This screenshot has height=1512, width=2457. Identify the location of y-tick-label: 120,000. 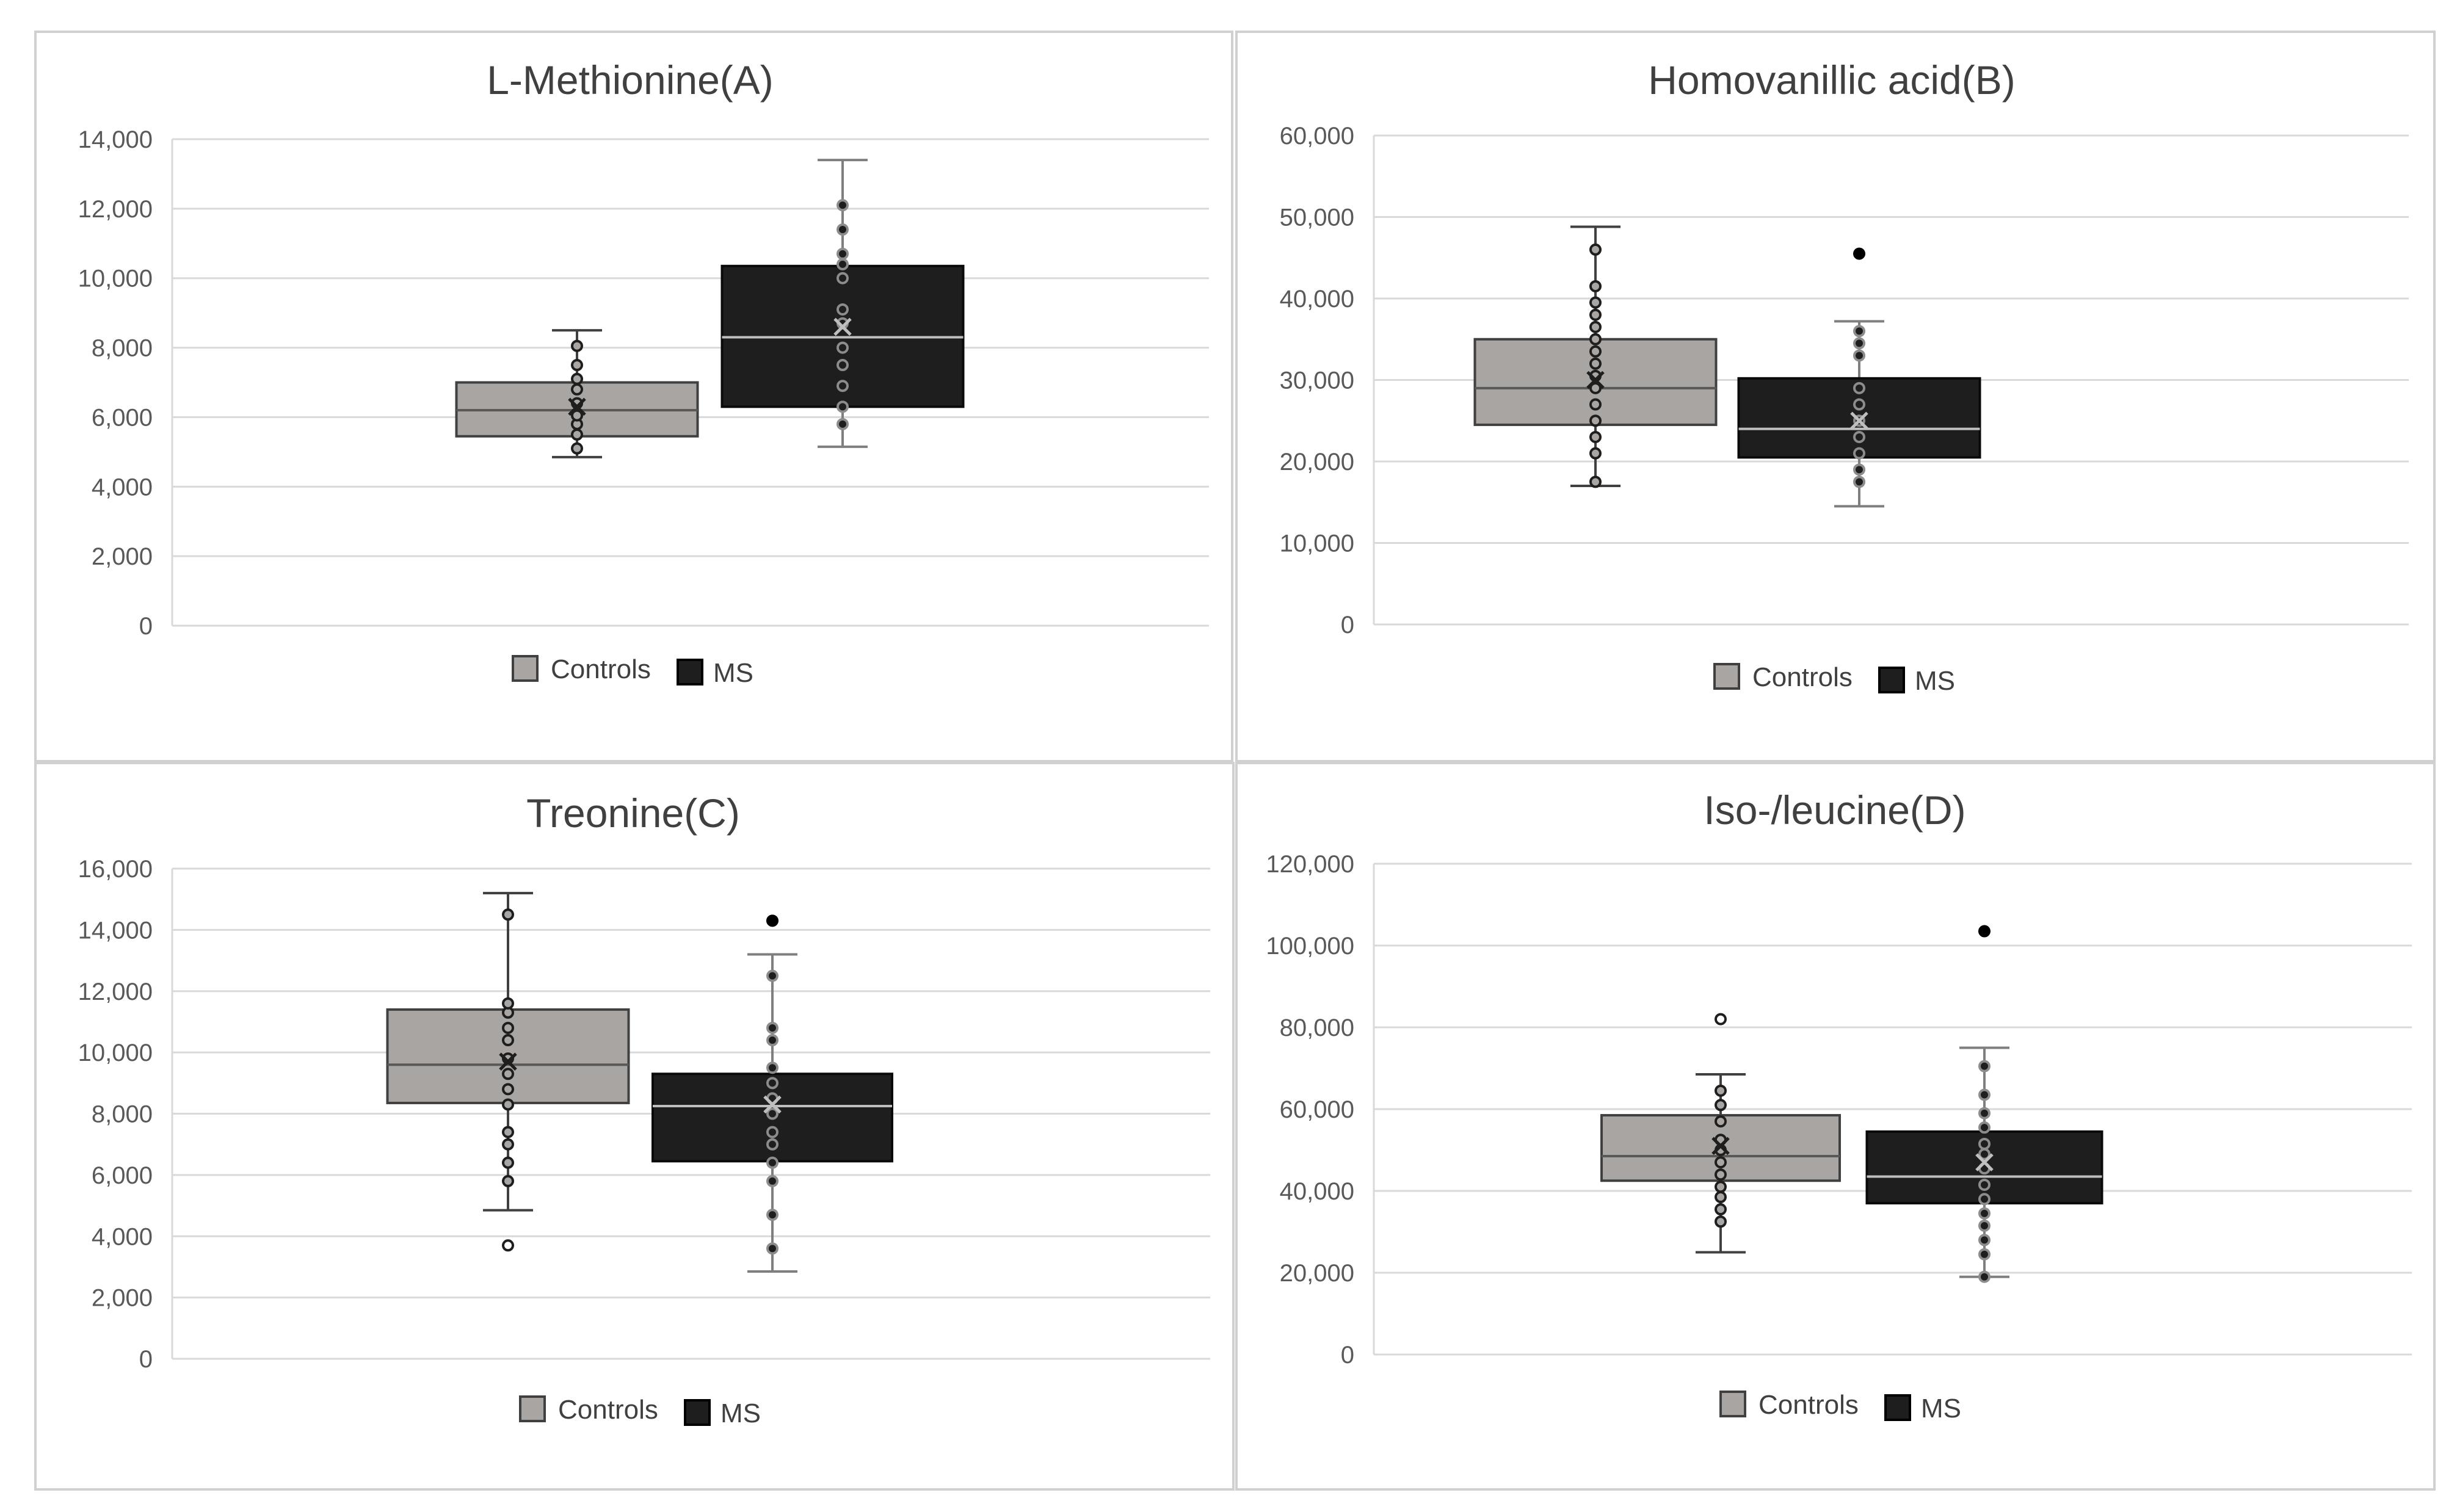
(1310, 864).